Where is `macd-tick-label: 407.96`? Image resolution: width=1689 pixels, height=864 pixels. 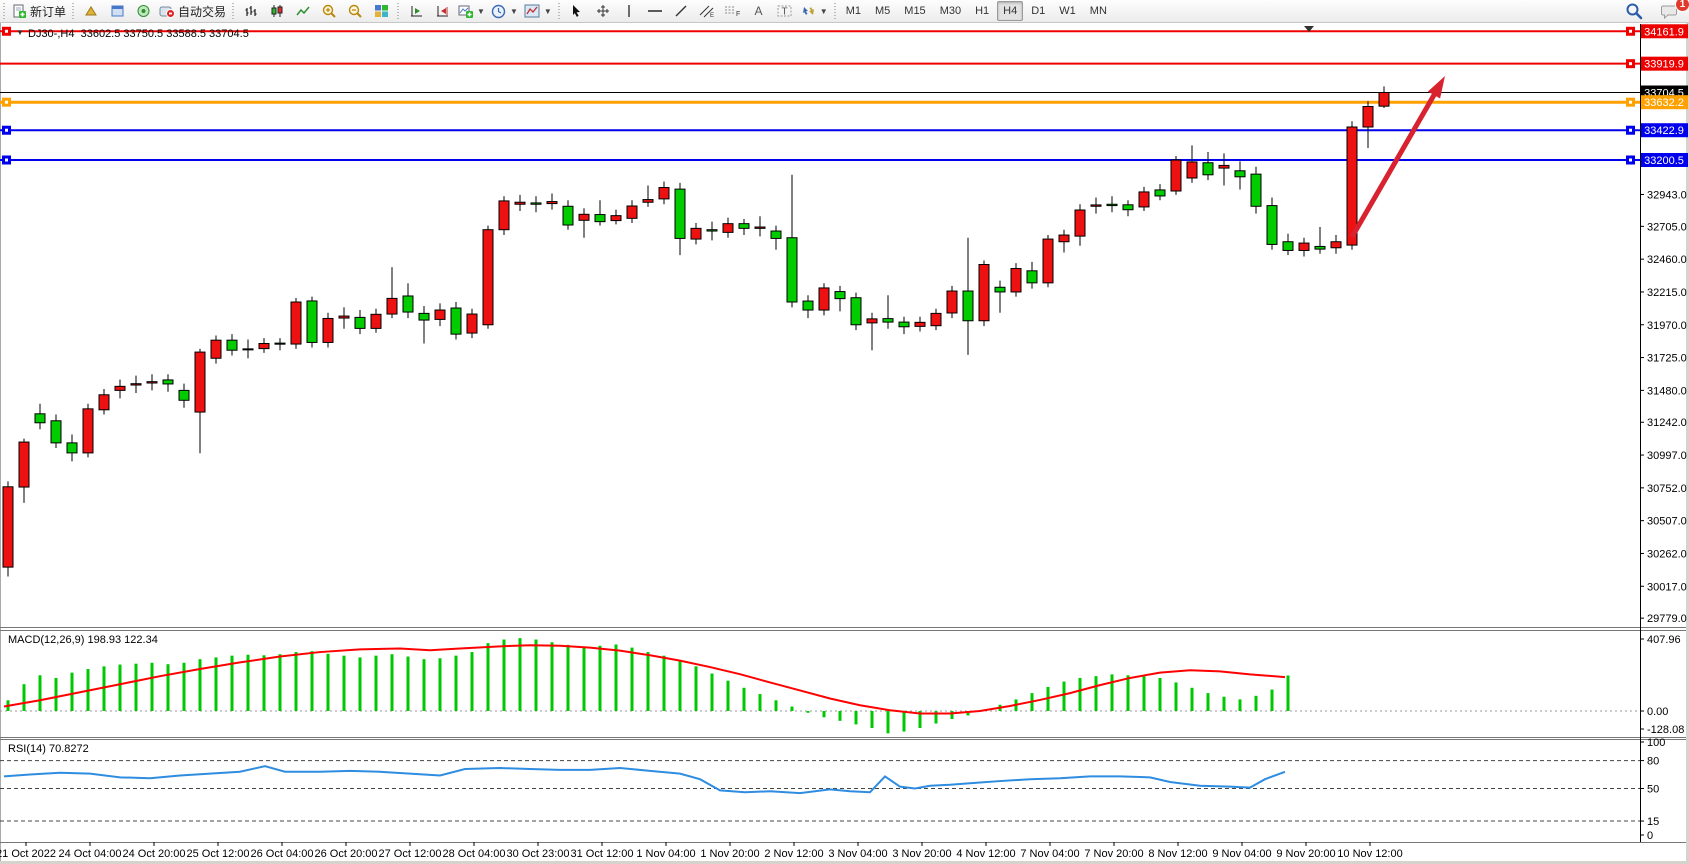 macd-tick-label: 407.96 is located at coordinates (1664, 640).